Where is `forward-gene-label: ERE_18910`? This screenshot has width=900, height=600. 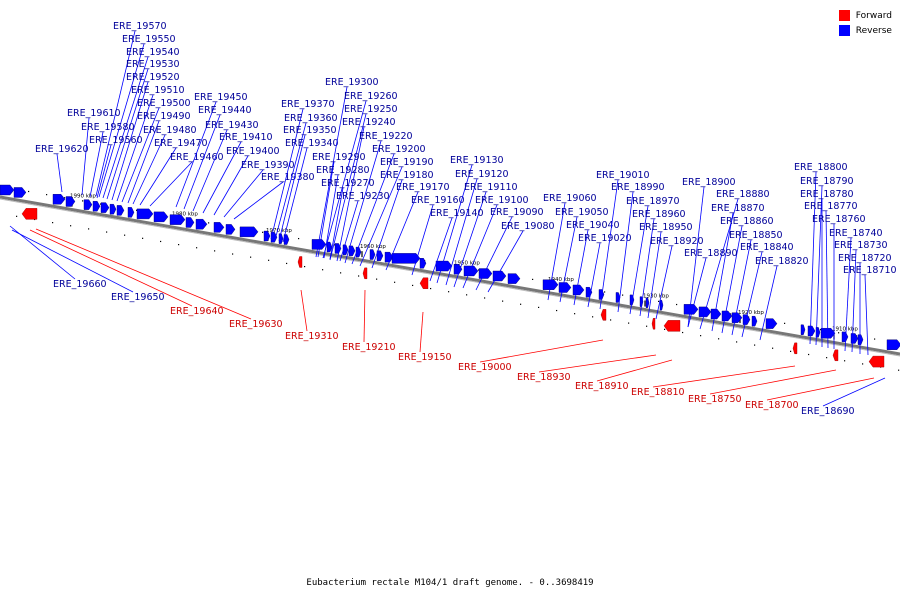 forward-gene-label: ERE_18910 is located at coordinates (602, 386).